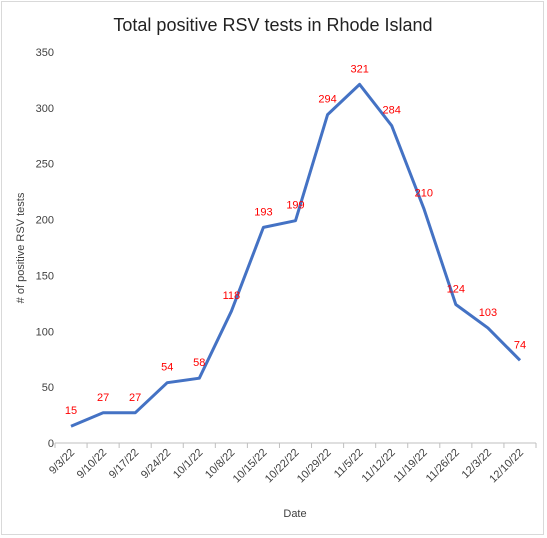 This screenshot has width=547, height=538. What do you see at coordinates (45, 332) in the screenshot?
I see `y-tick-label: 100` at bounding box center [45, 332].